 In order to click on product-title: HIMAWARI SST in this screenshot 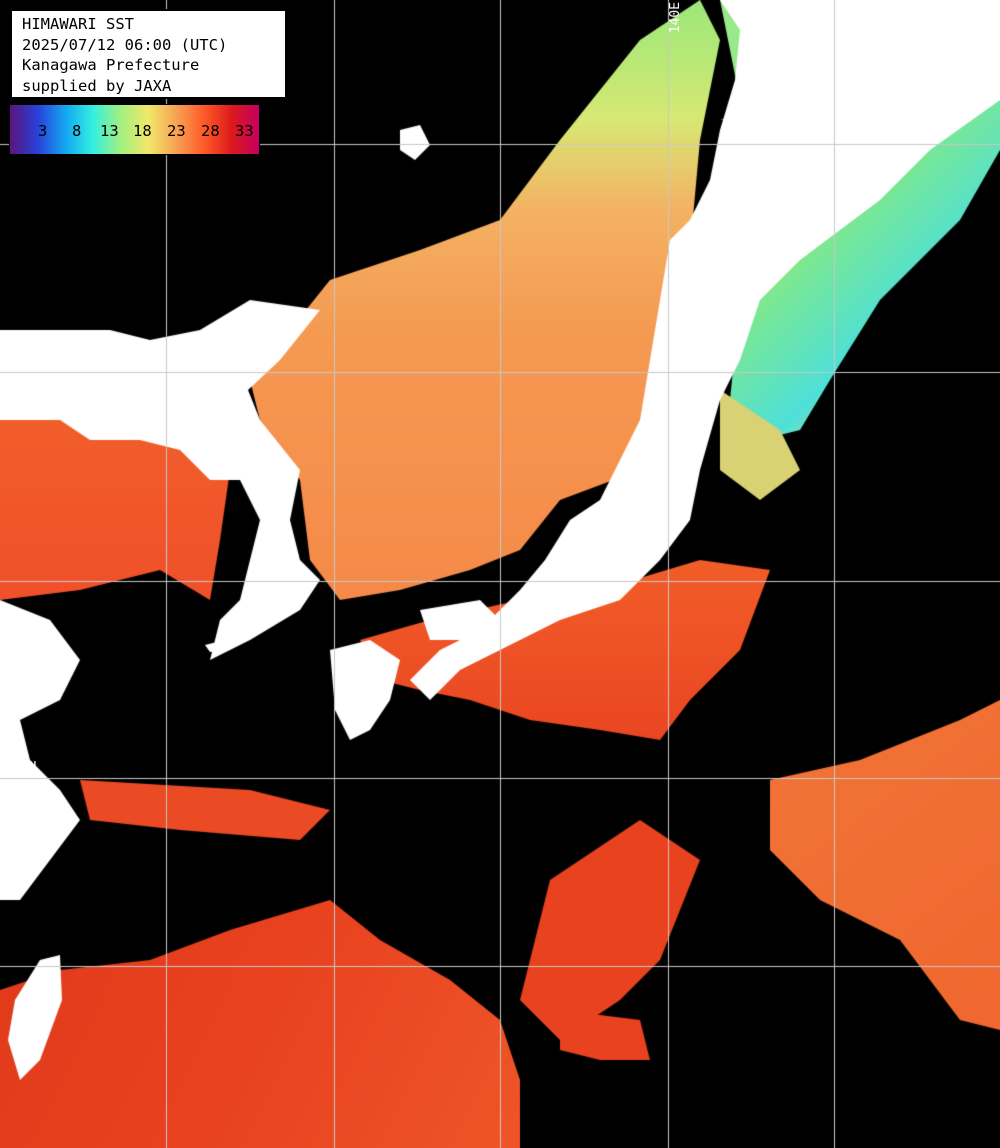, I will do `click(78, 24)`.